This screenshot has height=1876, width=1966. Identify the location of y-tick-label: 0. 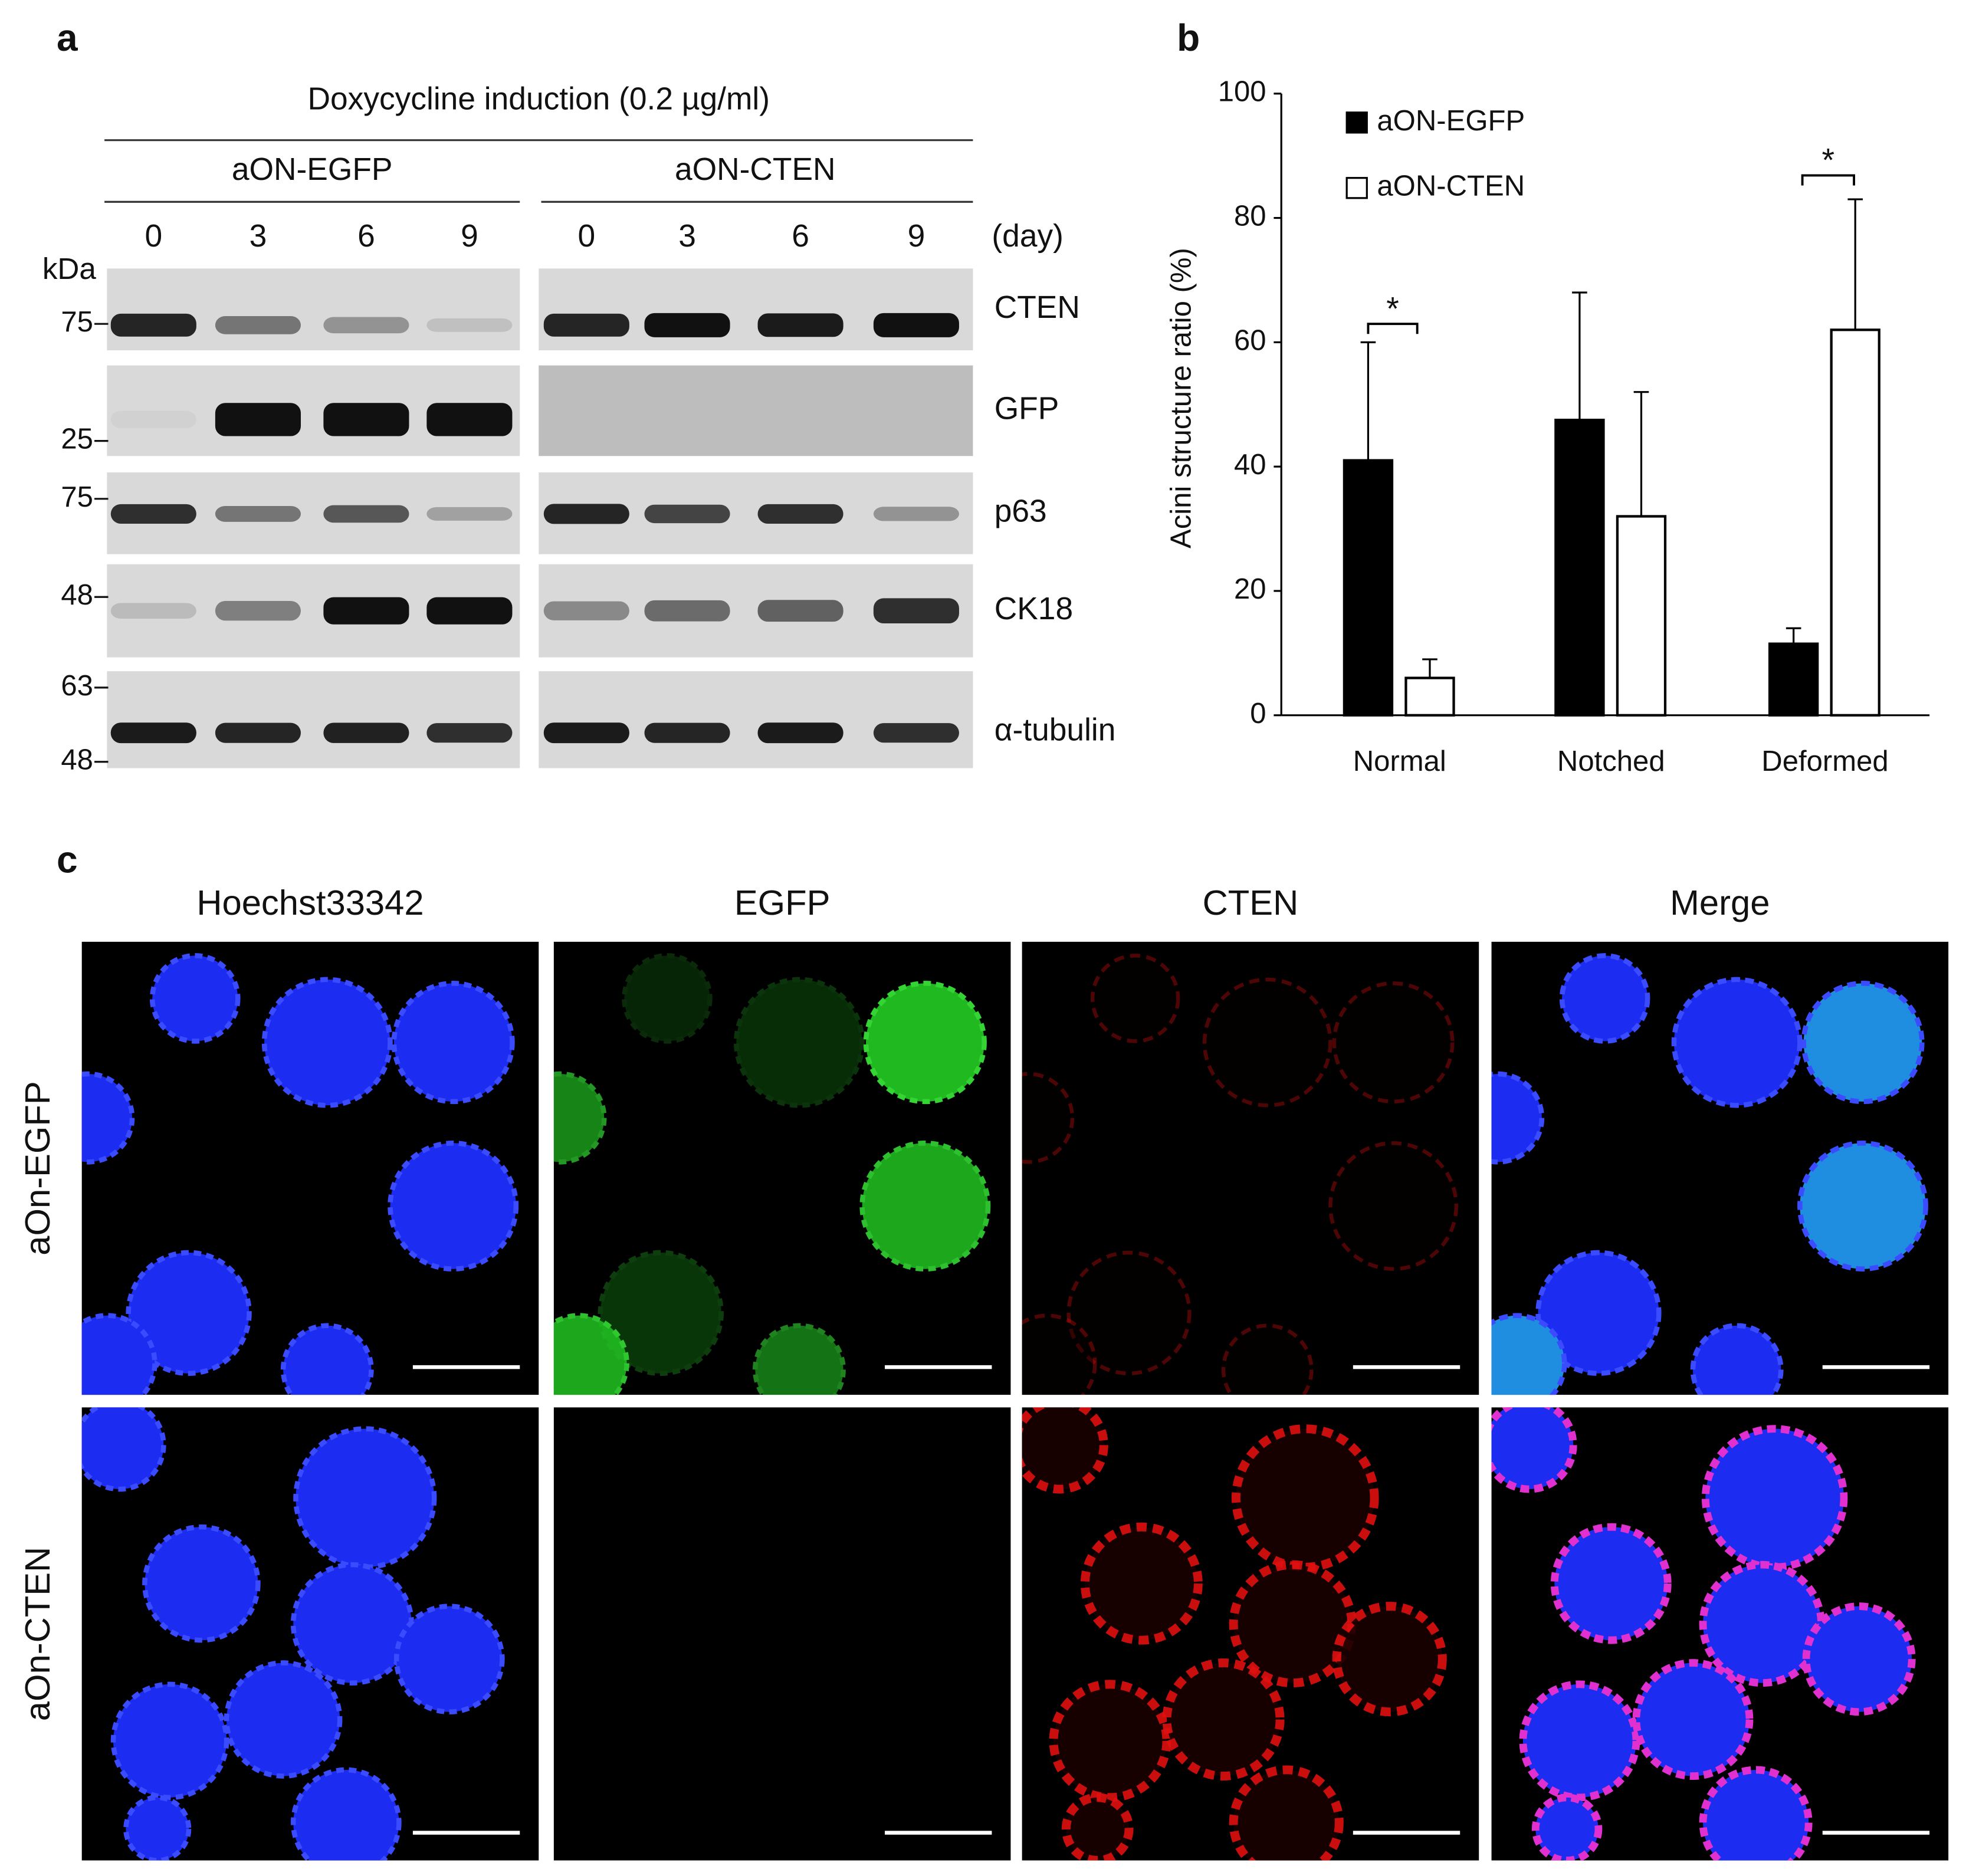
(1258, 714).